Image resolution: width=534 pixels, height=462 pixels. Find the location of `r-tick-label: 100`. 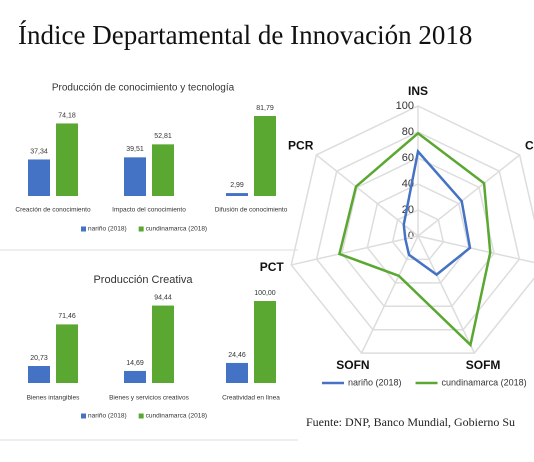

r-tick-label: 100 is located at coordinates (405, 106).